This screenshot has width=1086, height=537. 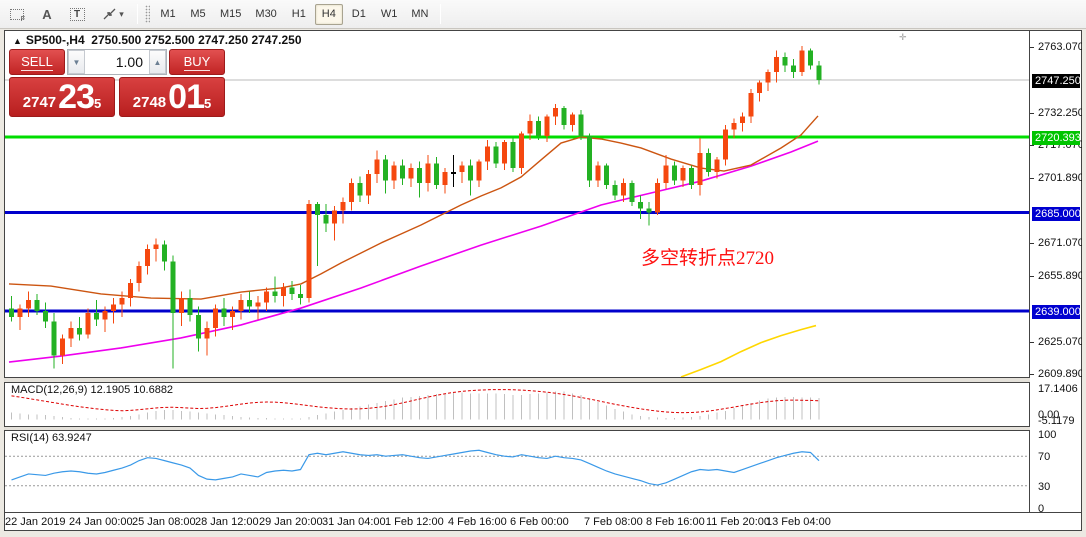 I want to click on timeframe-button-m30: M30, so click(x=266, y=14).